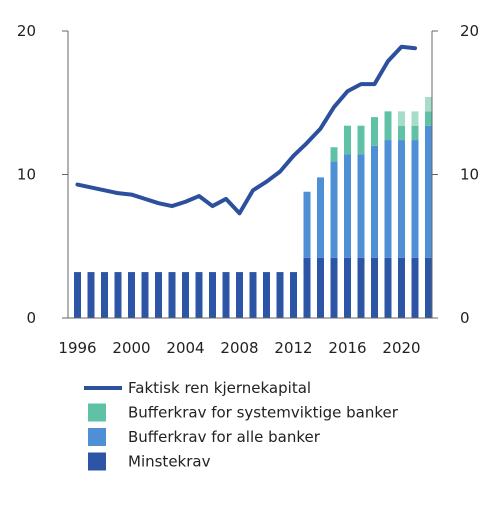 The width and height of the screenshot is (500, 506). Describe the element at coordinates (77, 295) in the screenshot. I see `bar-1996-s0` at that location.